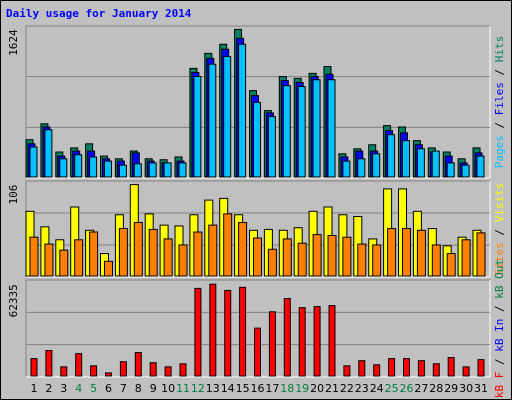 This screenshot has width=512, height=400. Describe the element at coordinates (499, 98) in the screenshot. I see `legend-entry: Files` at that location.